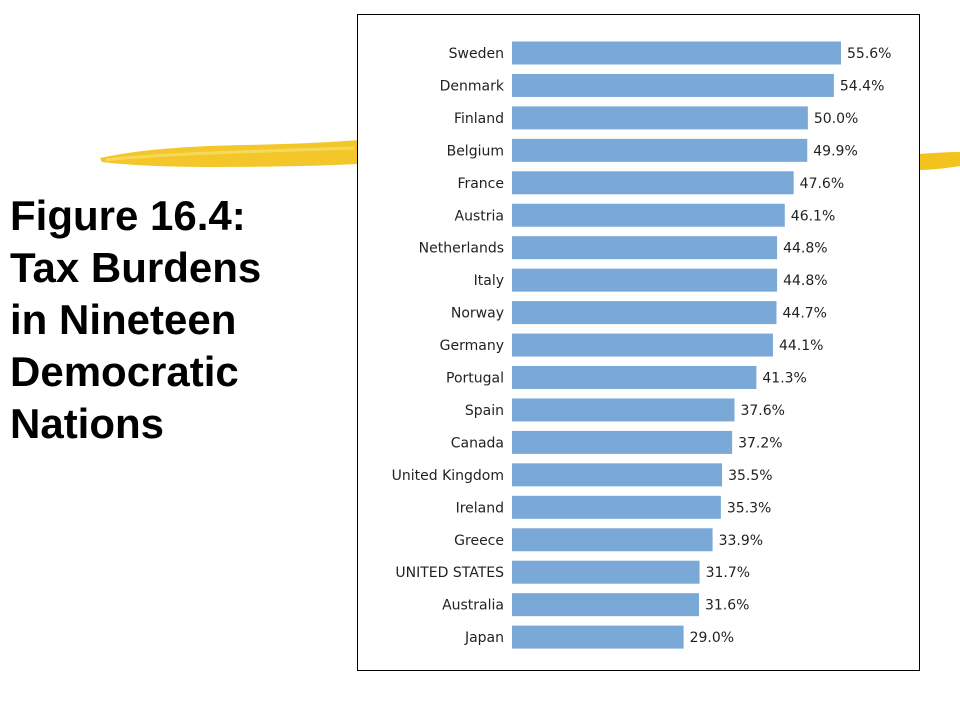  What do you see at coordinates (479, 541) in the screenshot?
I see `category-label: Greece` at bounding box center [479, 541].